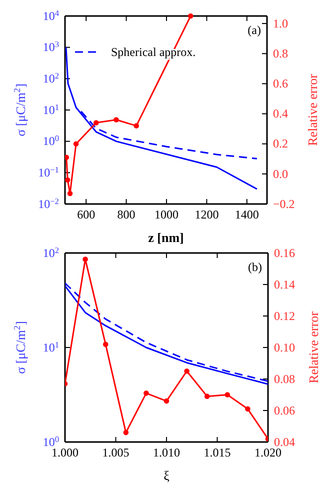  Describe the element at coordinates (255, 267) in the screenshot. I see `annotation: (b)` at that location.